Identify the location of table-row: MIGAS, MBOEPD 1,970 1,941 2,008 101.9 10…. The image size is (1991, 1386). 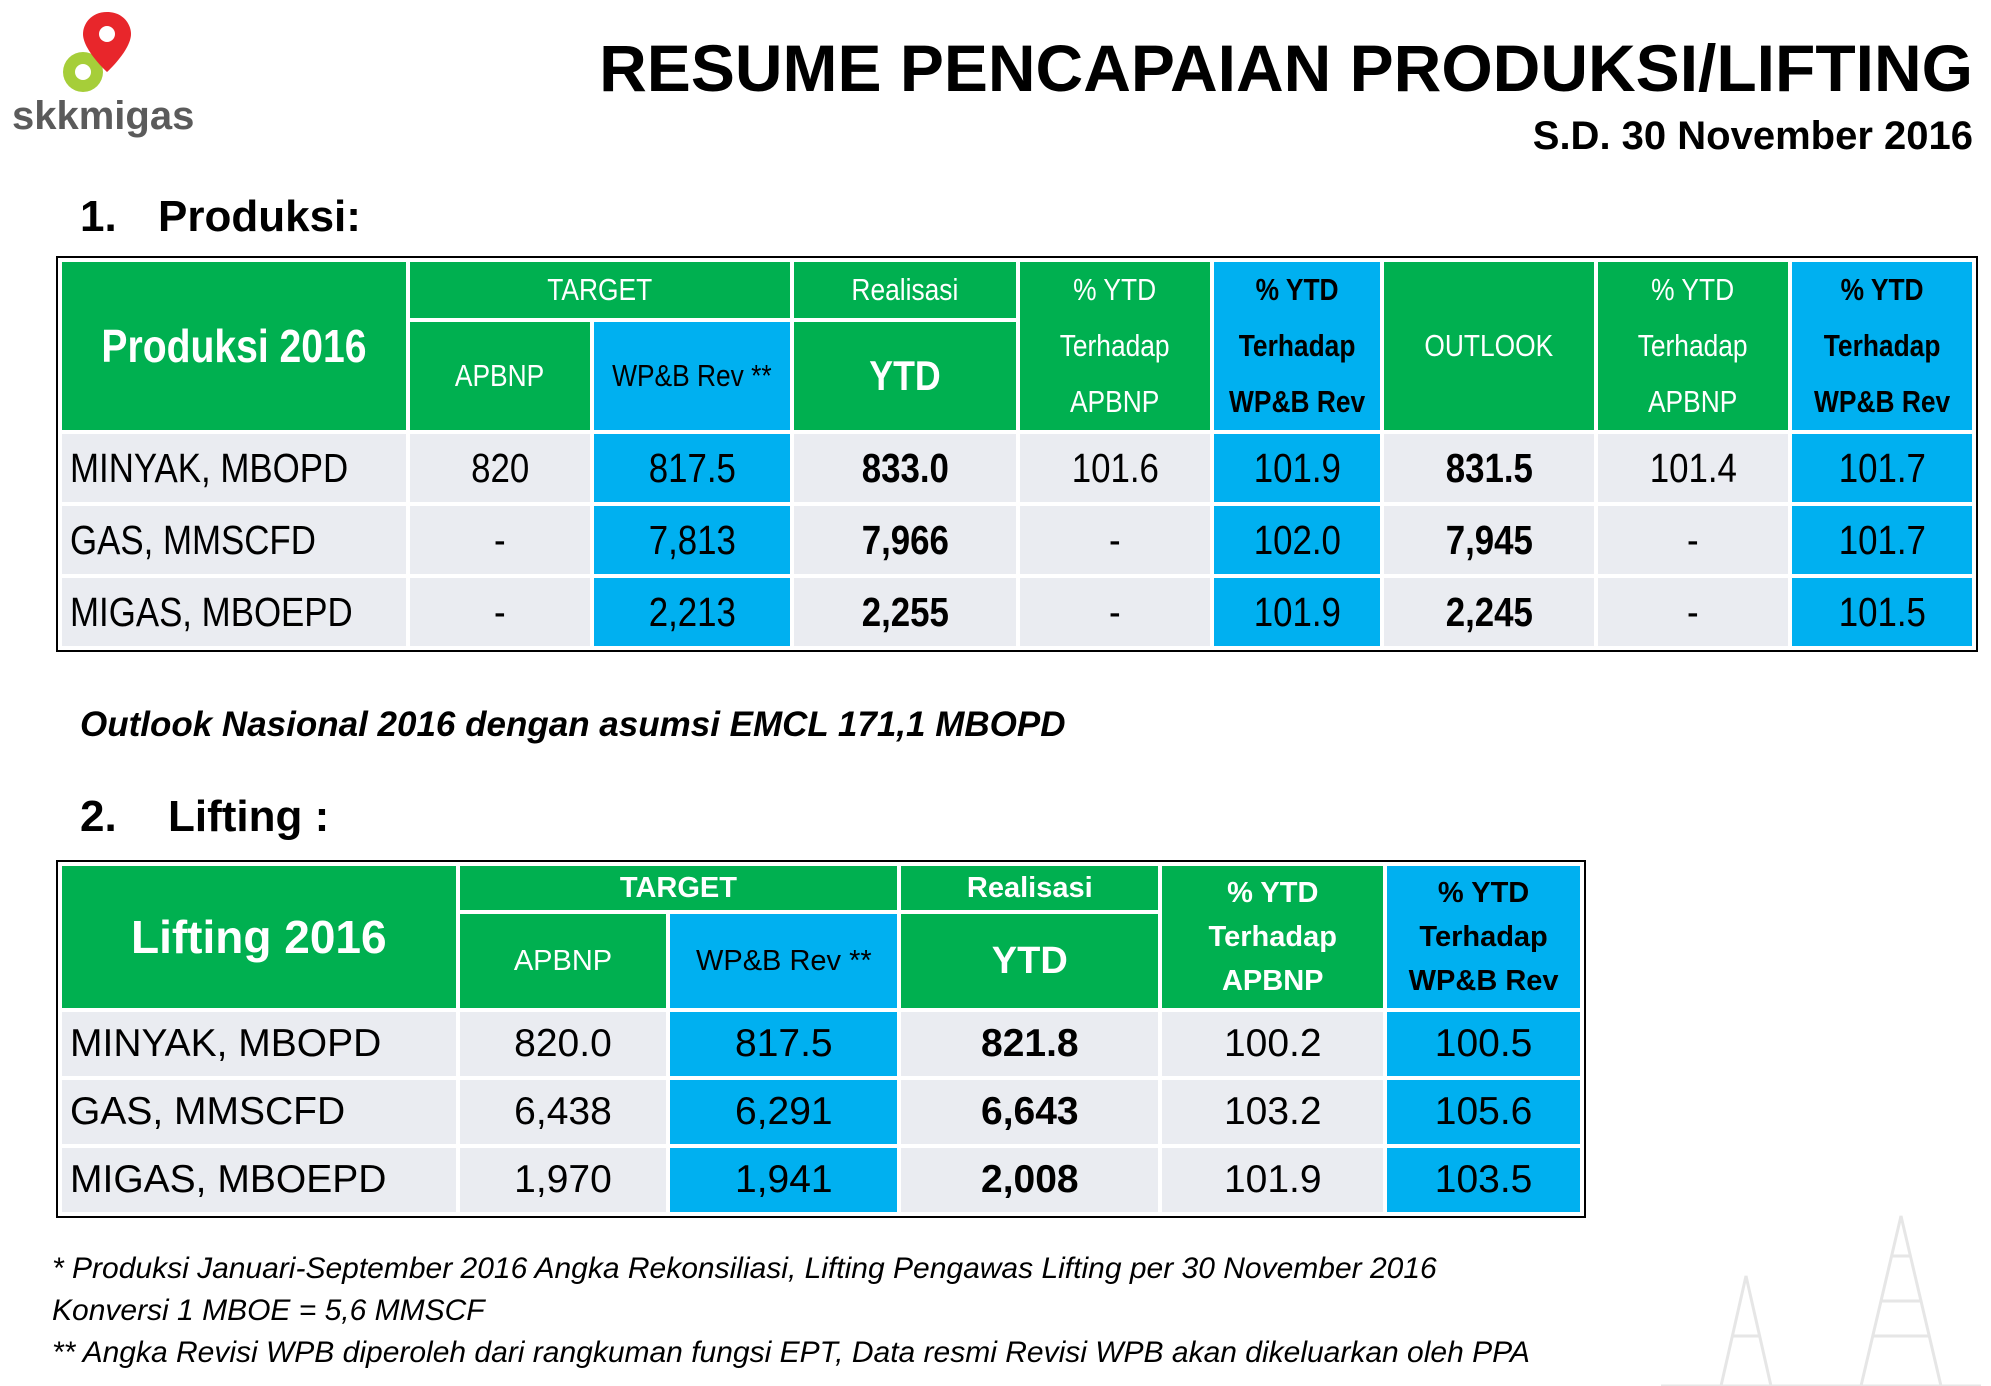
(821, 1180).